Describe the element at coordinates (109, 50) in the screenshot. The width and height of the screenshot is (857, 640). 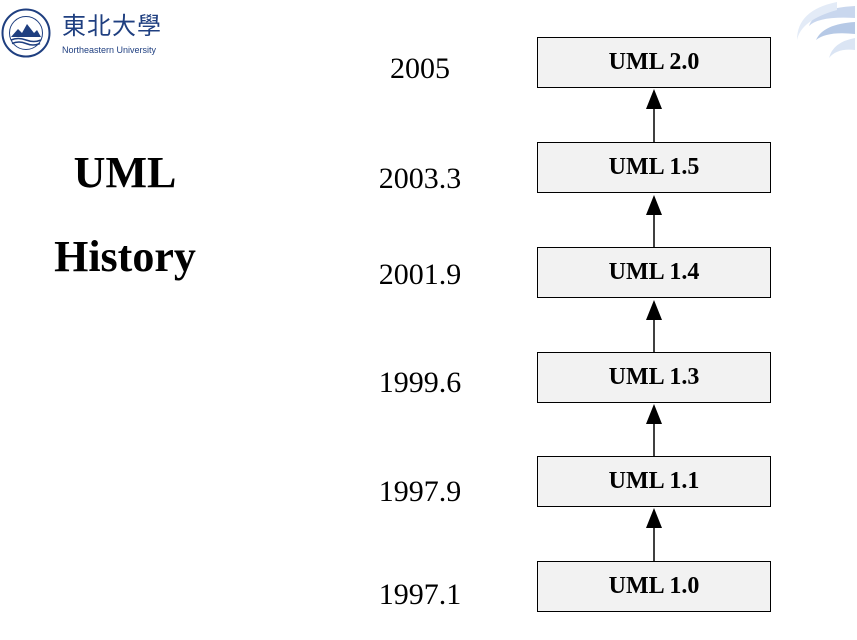
I see `university-name-english: Northeastern University` at that location.